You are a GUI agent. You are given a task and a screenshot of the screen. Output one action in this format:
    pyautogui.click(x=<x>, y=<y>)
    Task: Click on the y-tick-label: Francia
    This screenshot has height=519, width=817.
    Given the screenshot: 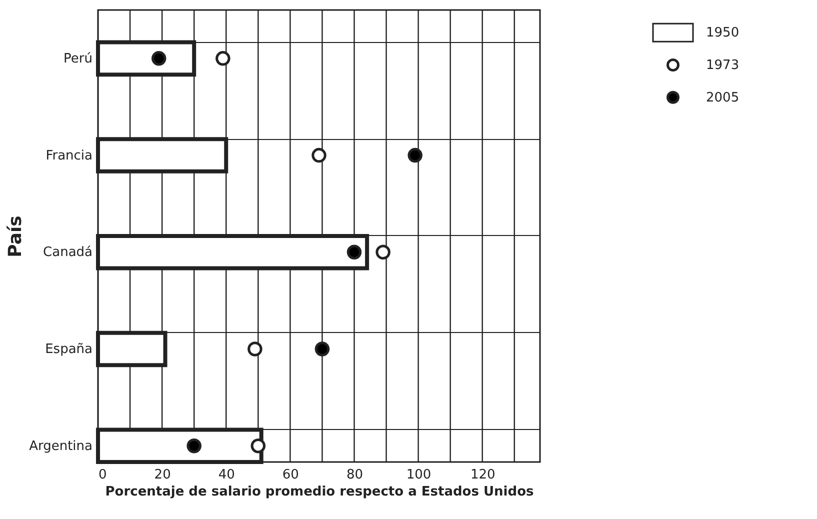 What is the action you would take?
    pyautogui.click(x=69, y=156)
    